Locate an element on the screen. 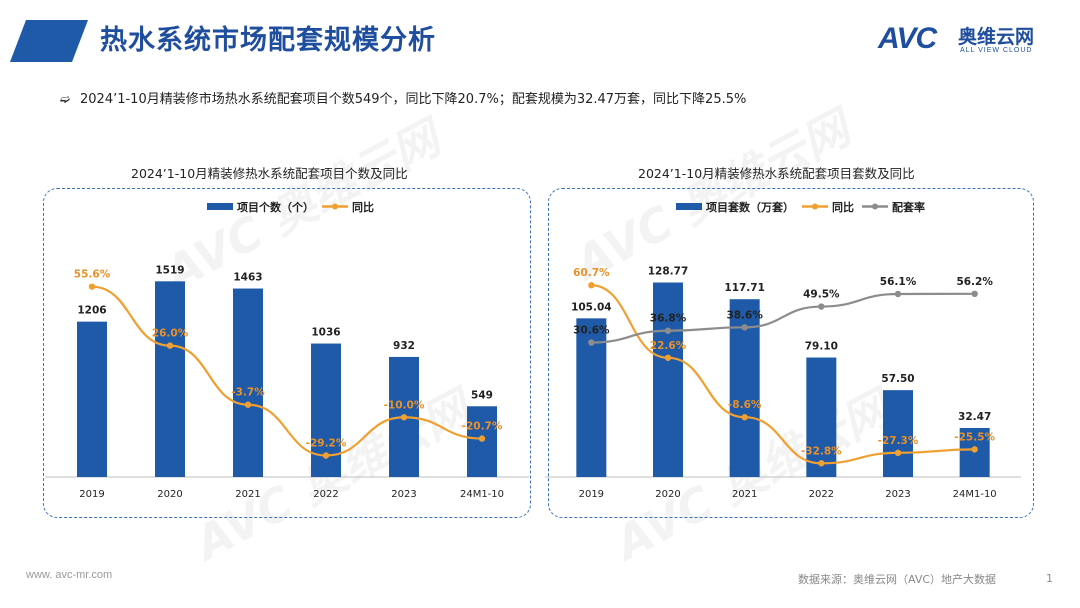 The image size is (1080, 608). bar-value-label: 105.04 is located at coordinates (591, 307).